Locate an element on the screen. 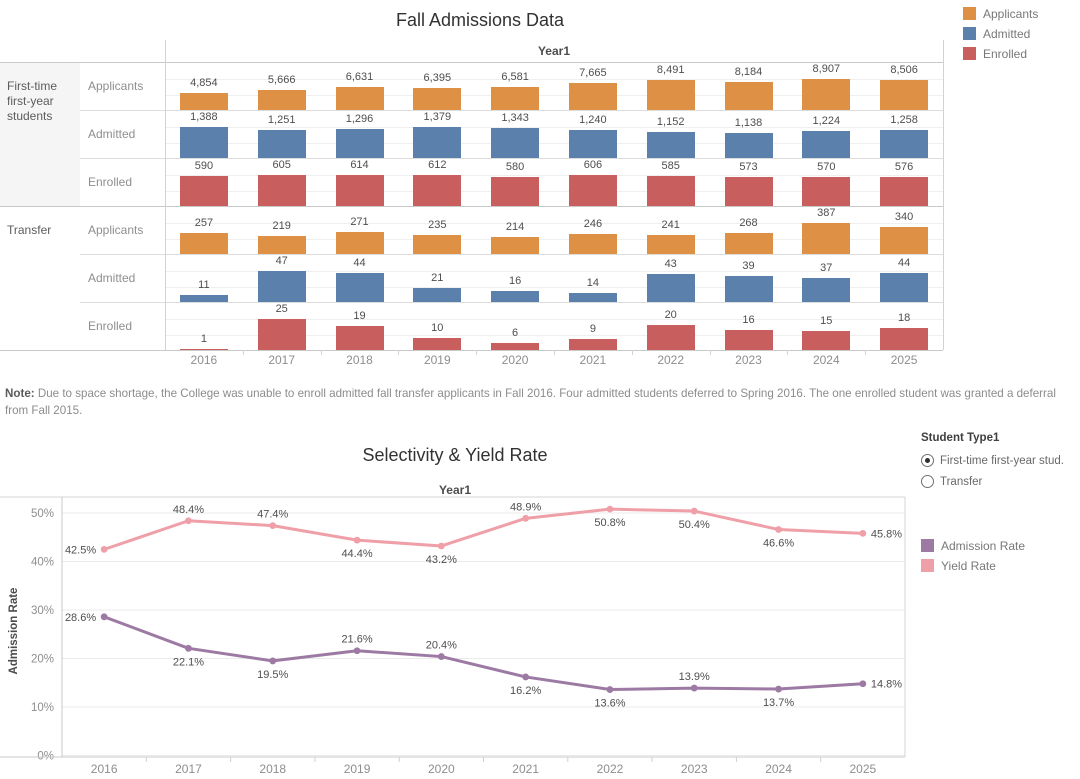 Image resolution: width=1080 pixels, height=779 pixels. bar-value-label: 1,152 is located at coordinates (670, 122).